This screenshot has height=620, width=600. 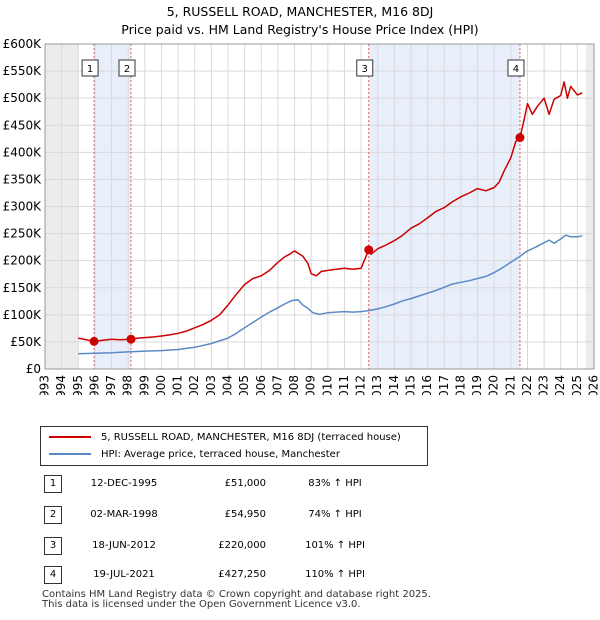 I want to click on x-tick-label: 1999, so click(x=144, y=385).